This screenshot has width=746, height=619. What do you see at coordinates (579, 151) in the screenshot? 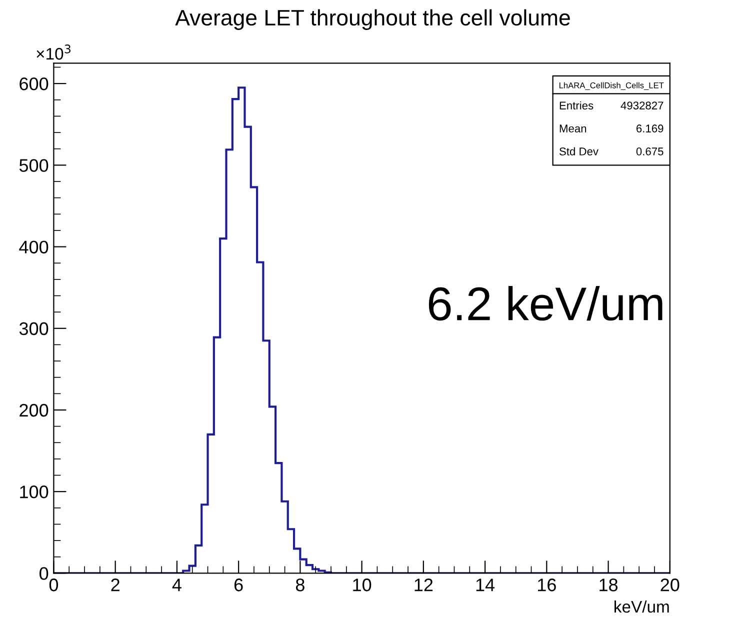
I see `annotation: Std Dev` at bounding box center [579, 151].